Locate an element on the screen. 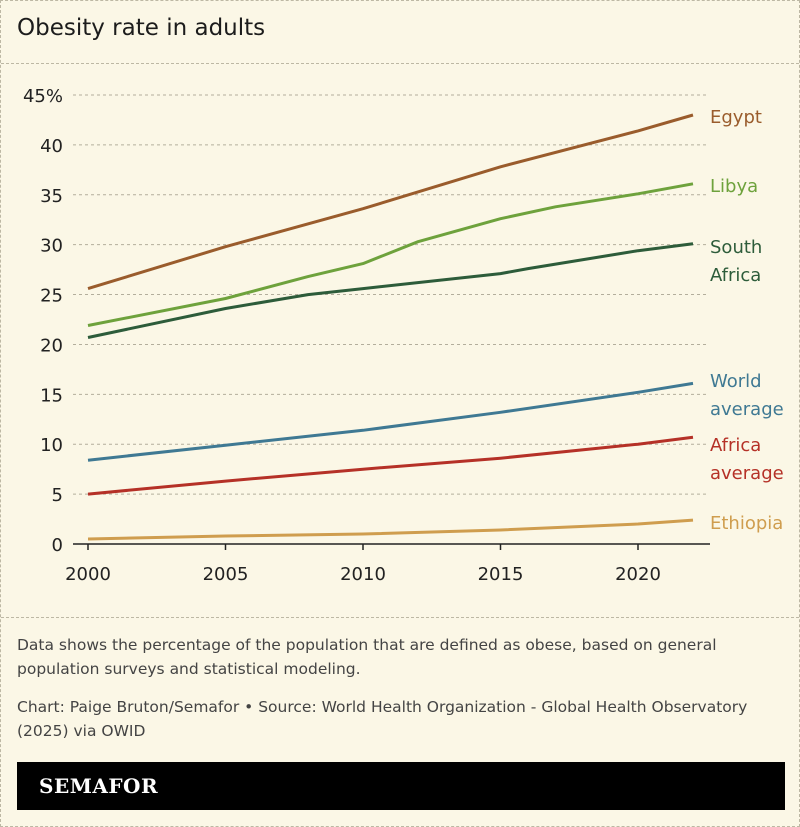 This screenshot has width=800, height=827. series-line-world-average is located at coordinates (390, 421).